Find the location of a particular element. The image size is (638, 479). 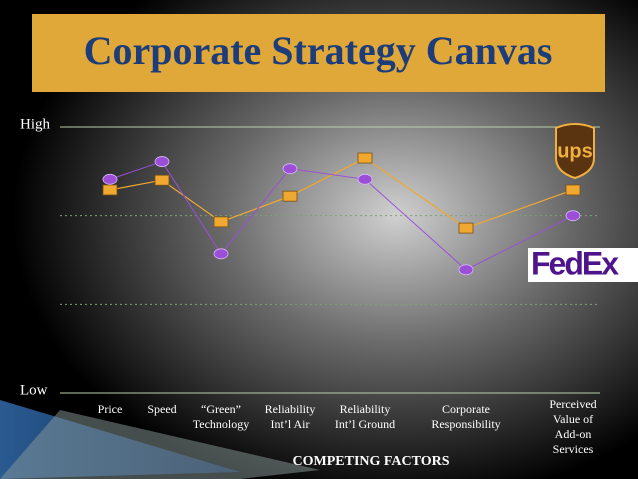

x-tick-label: Reliability Int’l Air is located at coordinates (290, 416).